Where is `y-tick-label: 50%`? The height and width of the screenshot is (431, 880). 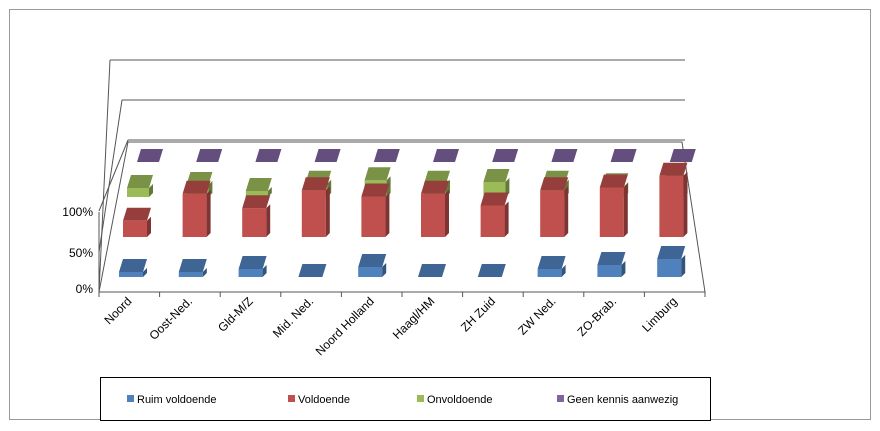 y-tick-label: 50% is located at coordinates (81, 253).